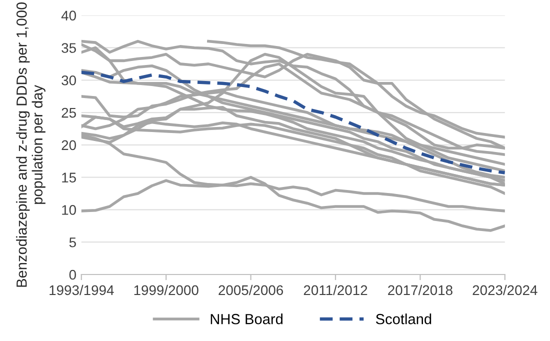 The image size is (550, 341). Describe the element at coordinates (69, 80) in the screenshot. I see `y-tick-label: 30` at that location.